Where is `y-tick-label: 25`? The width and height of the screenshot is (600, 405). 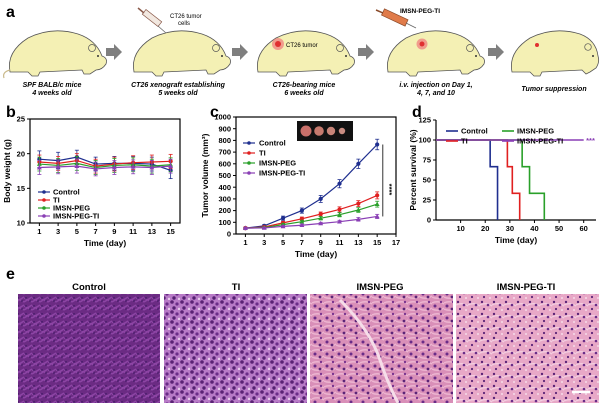
y-tick-label: 25 is located at coordinates (21, 119).